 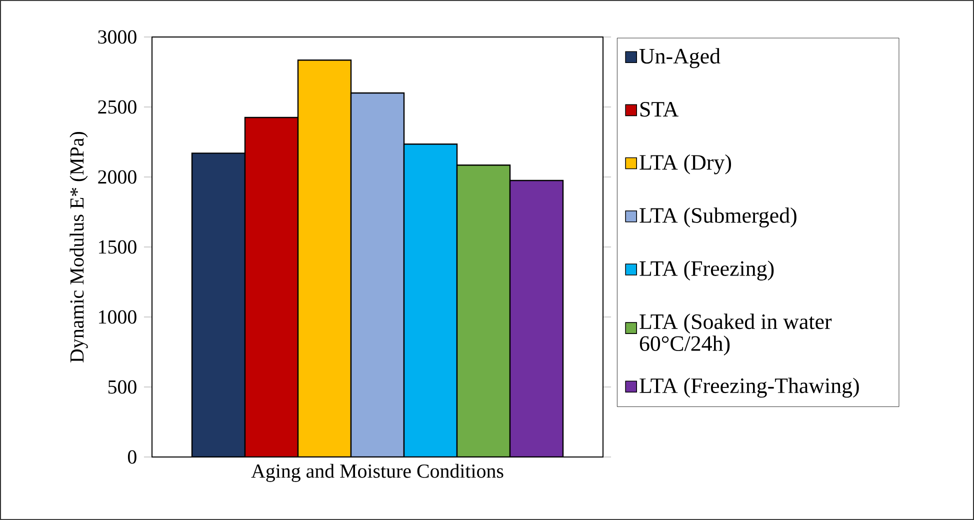 What do you see at coordinates (117, 177) in the screenshot?
I see `y-tick-label: 2000` at bounding box center [117, 177].